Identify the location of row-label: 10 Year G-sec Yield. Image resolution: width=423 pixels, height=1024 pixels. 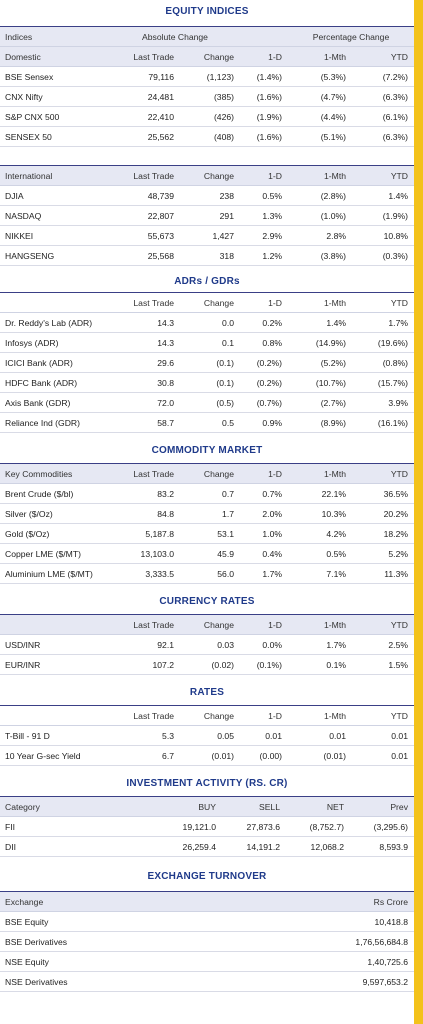
(55, 755).